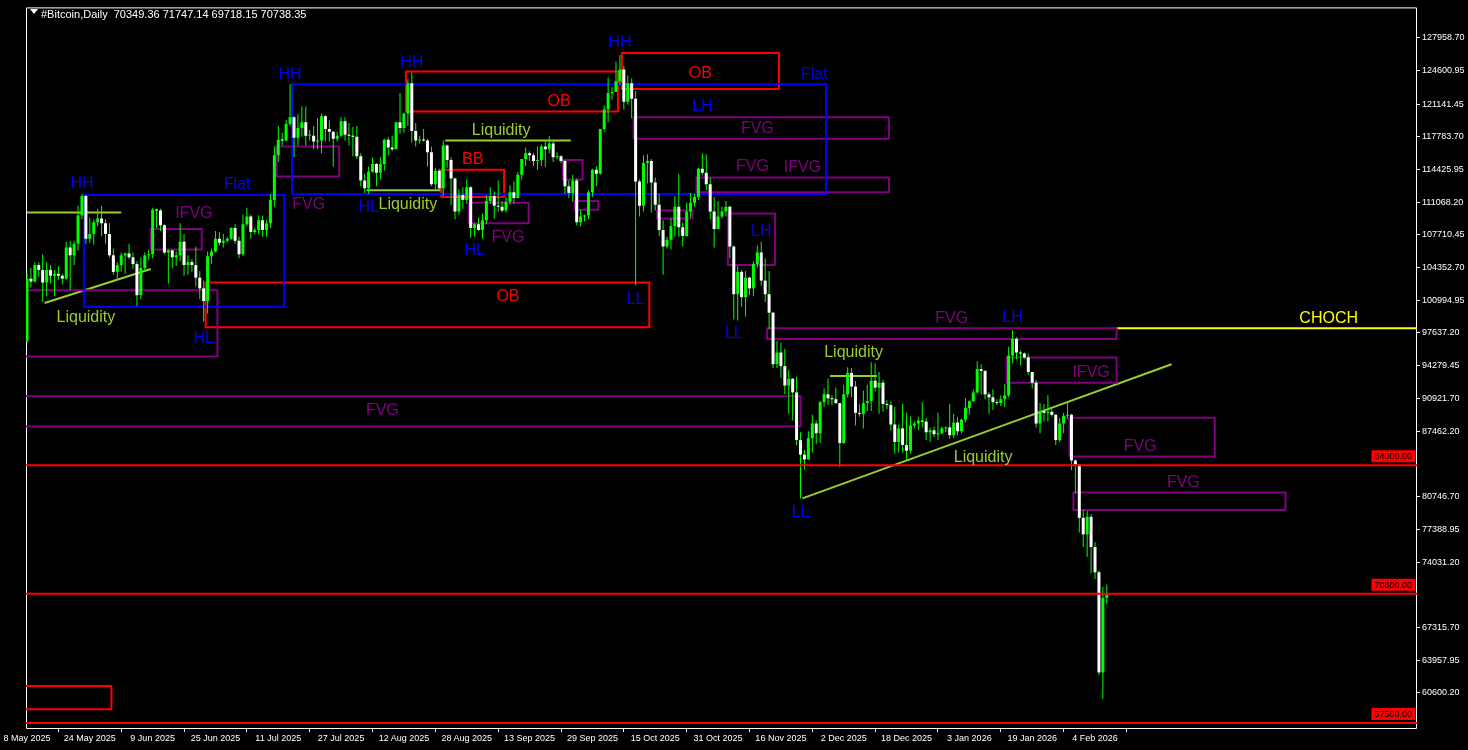  I want to click on x-tick-label: 2 Dec 2025, so click(843, 737).